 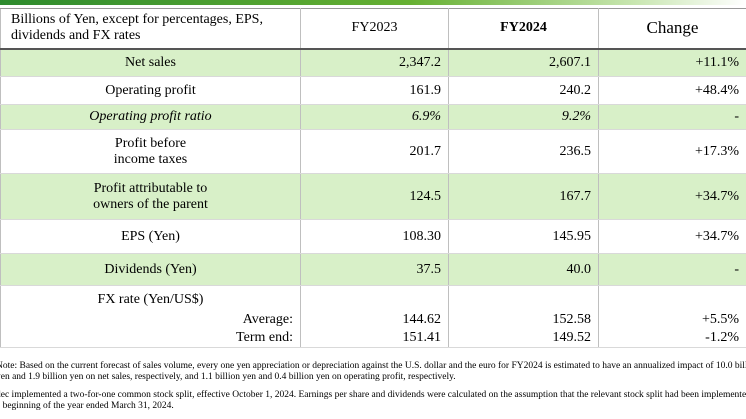 What do you see at coordinates (572, 337) in the screenshot?
I see `fx-termend-fy2024: 149.52` at bounding box center [572, 337].